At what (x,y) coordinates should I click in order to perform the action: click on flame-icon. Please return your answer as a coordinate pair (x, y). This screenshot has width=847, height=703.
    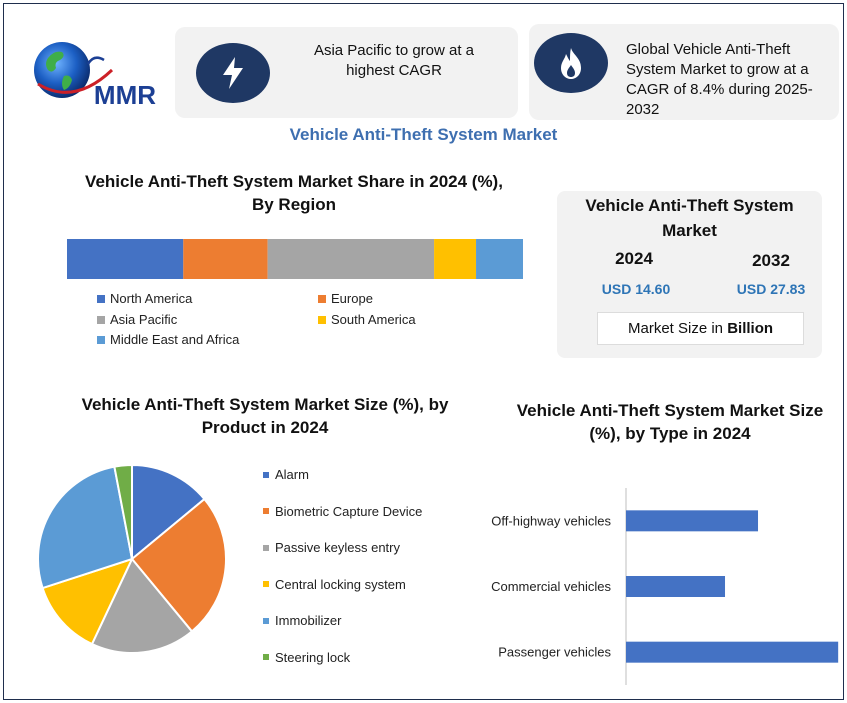
    Looking at the image, I should click on (571, 63).